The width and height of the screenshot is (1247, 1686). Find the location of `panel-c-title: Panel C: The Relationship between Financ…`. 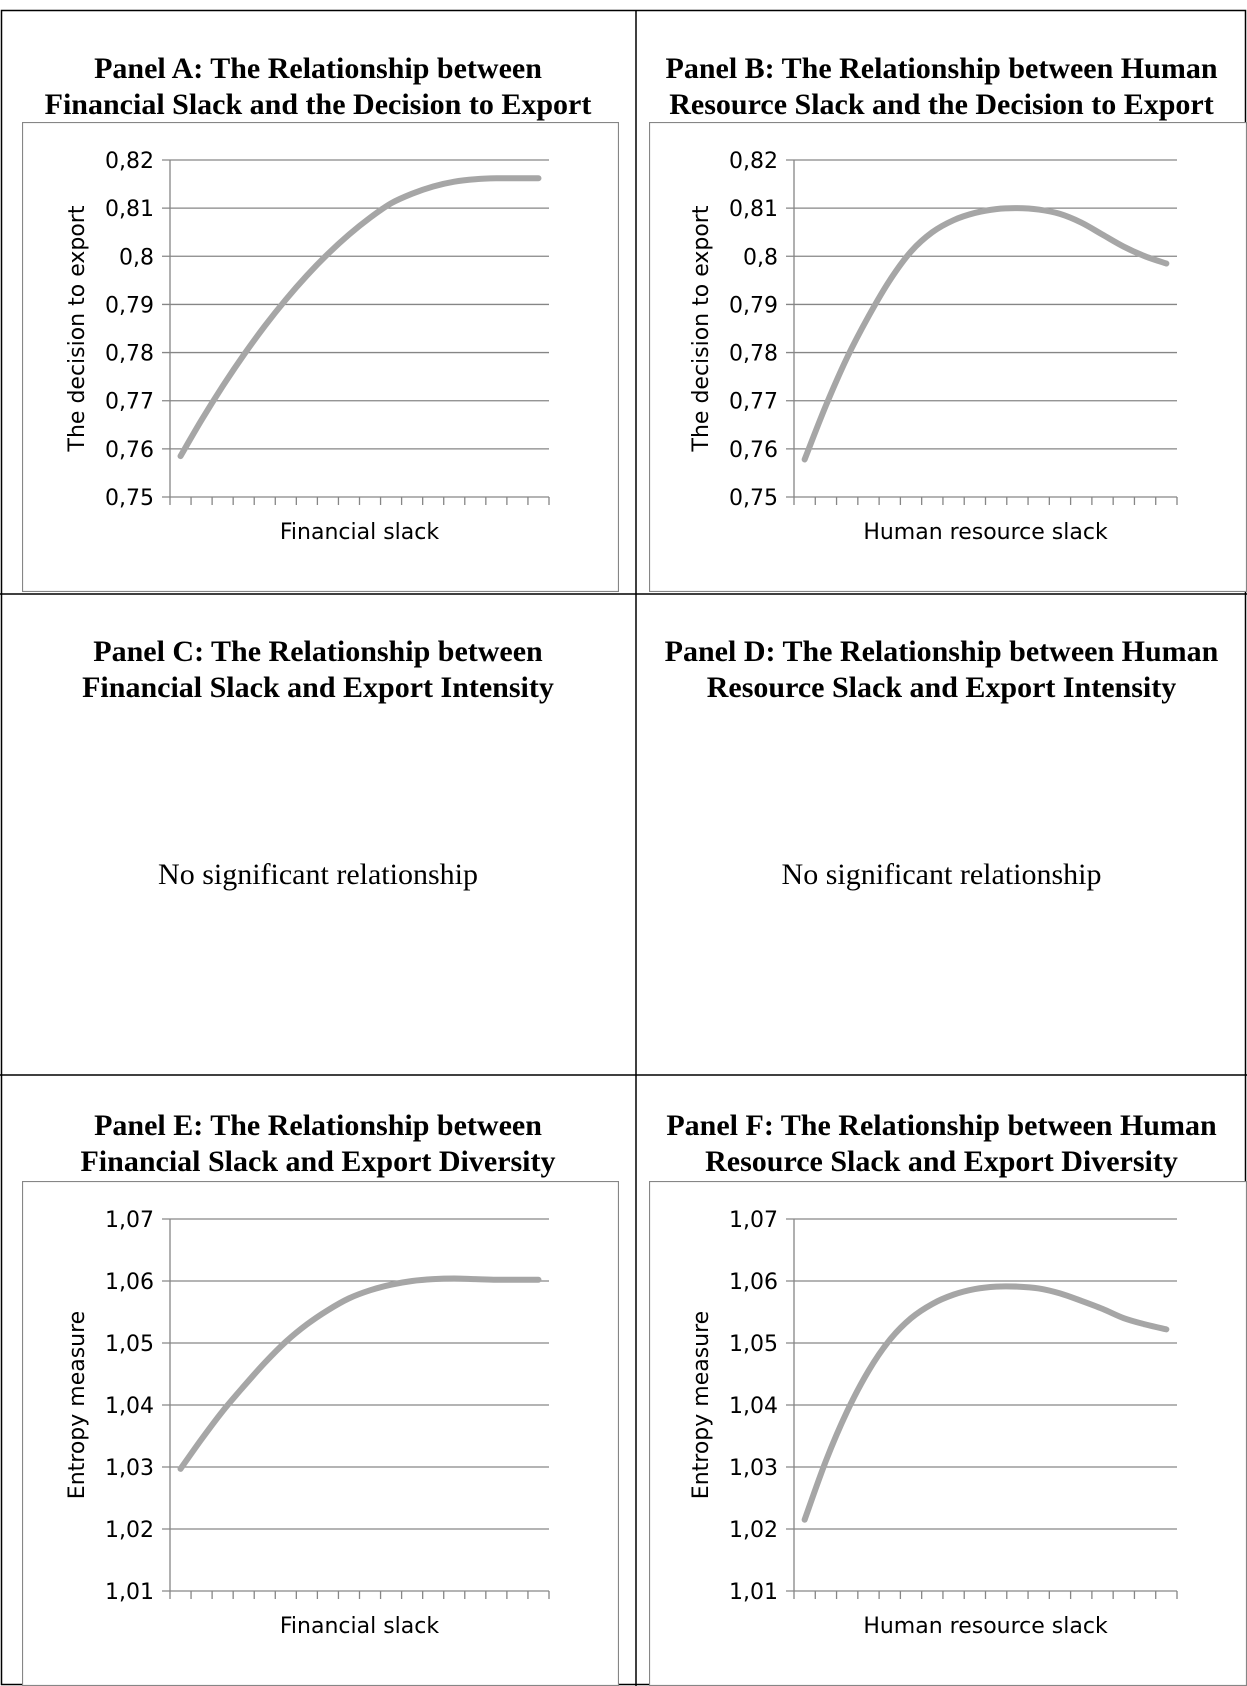

panel-c-title: Panel C: The Relationship between Financ… is located at coordinates (318, 670).